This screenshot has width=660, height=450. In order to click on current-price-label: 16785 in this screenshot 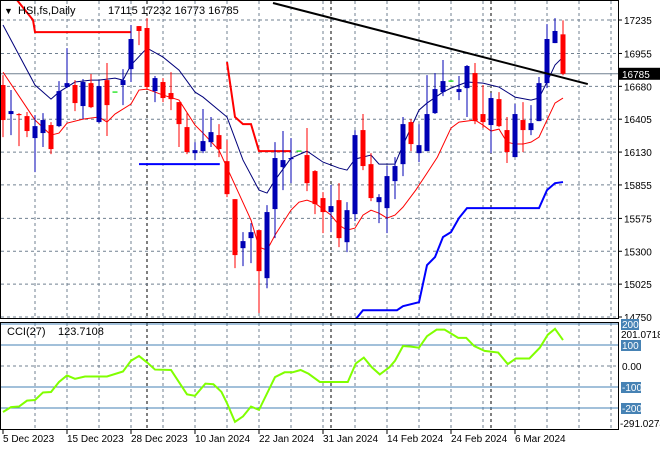, I will do `click(636, 75)`.